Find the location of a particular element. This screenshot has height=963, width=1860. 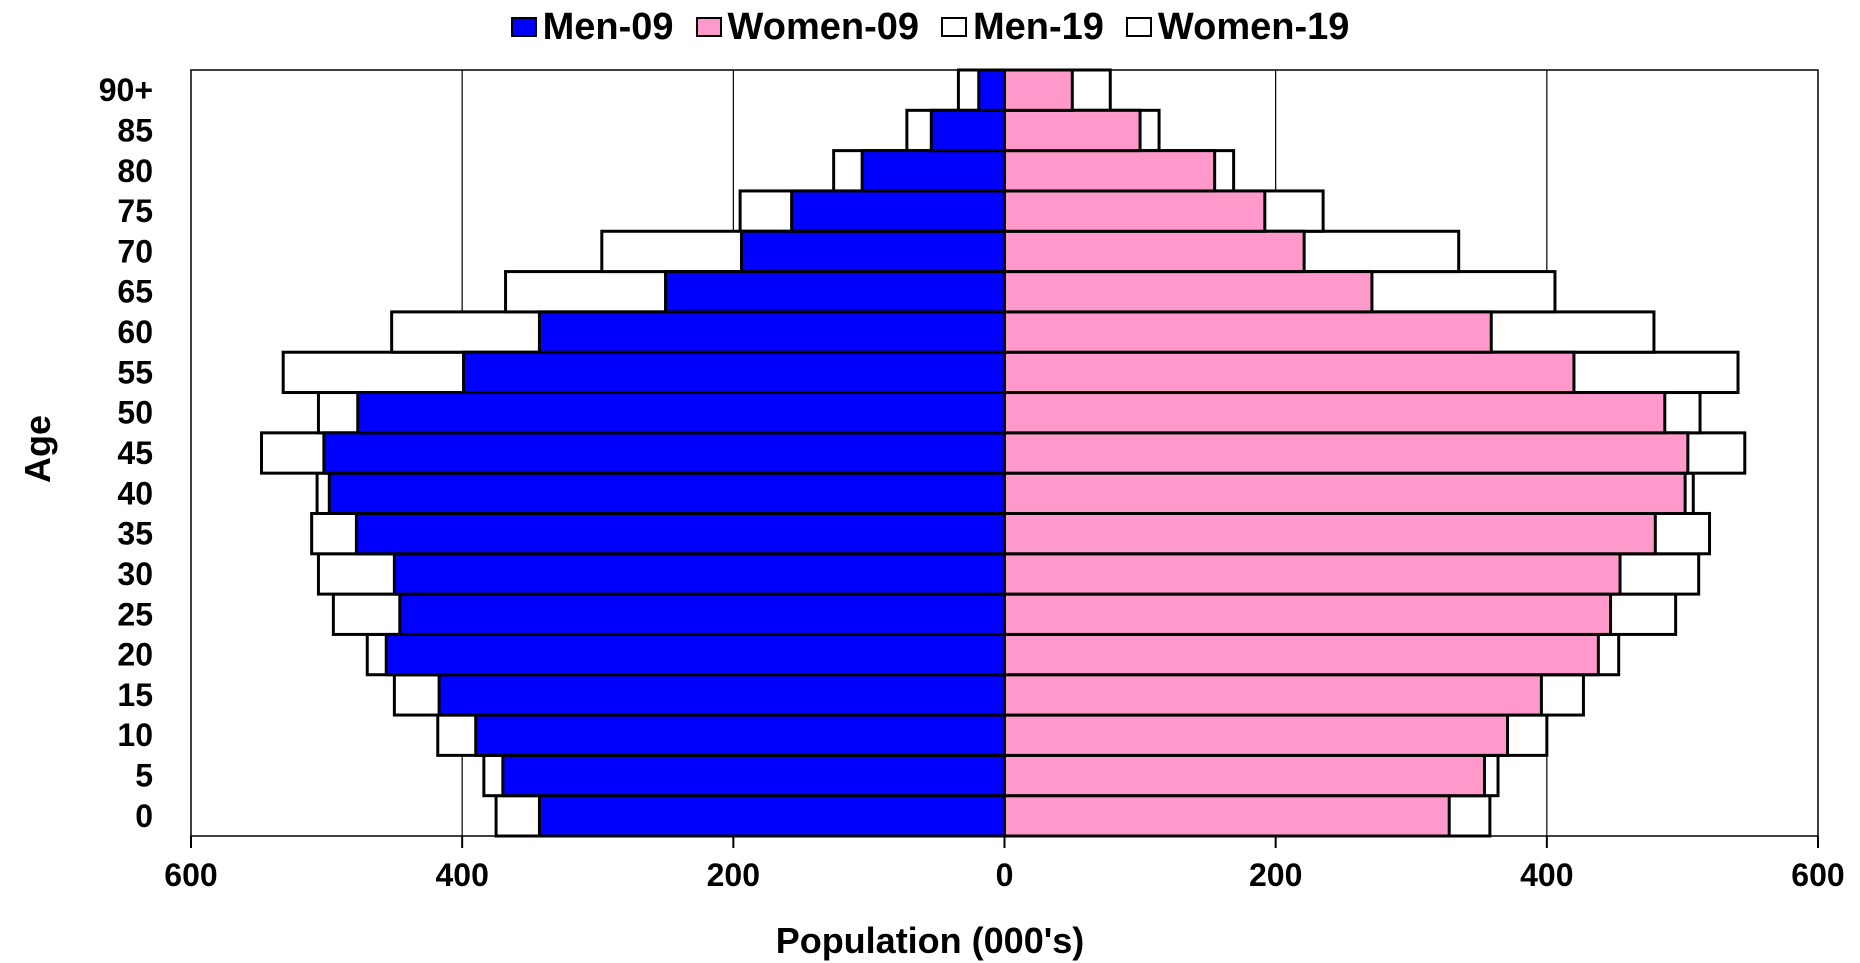

legend-item: Men-19 is located at coordinates (1022, 27).